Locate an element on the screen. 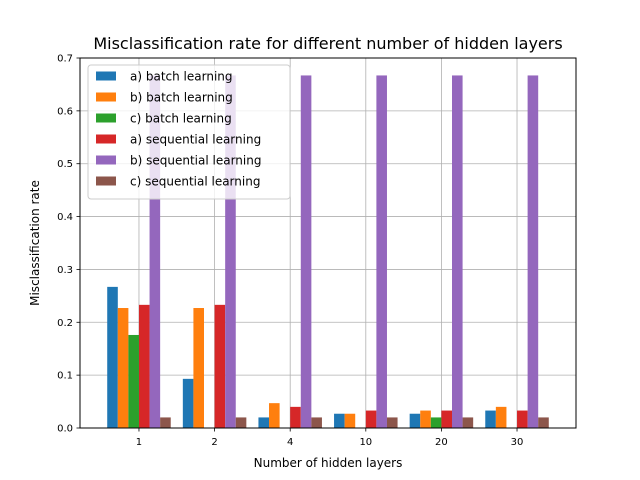 The image size is (640, 480). y-axis-label: Misclassification rate is located at coordinates (35, 243).